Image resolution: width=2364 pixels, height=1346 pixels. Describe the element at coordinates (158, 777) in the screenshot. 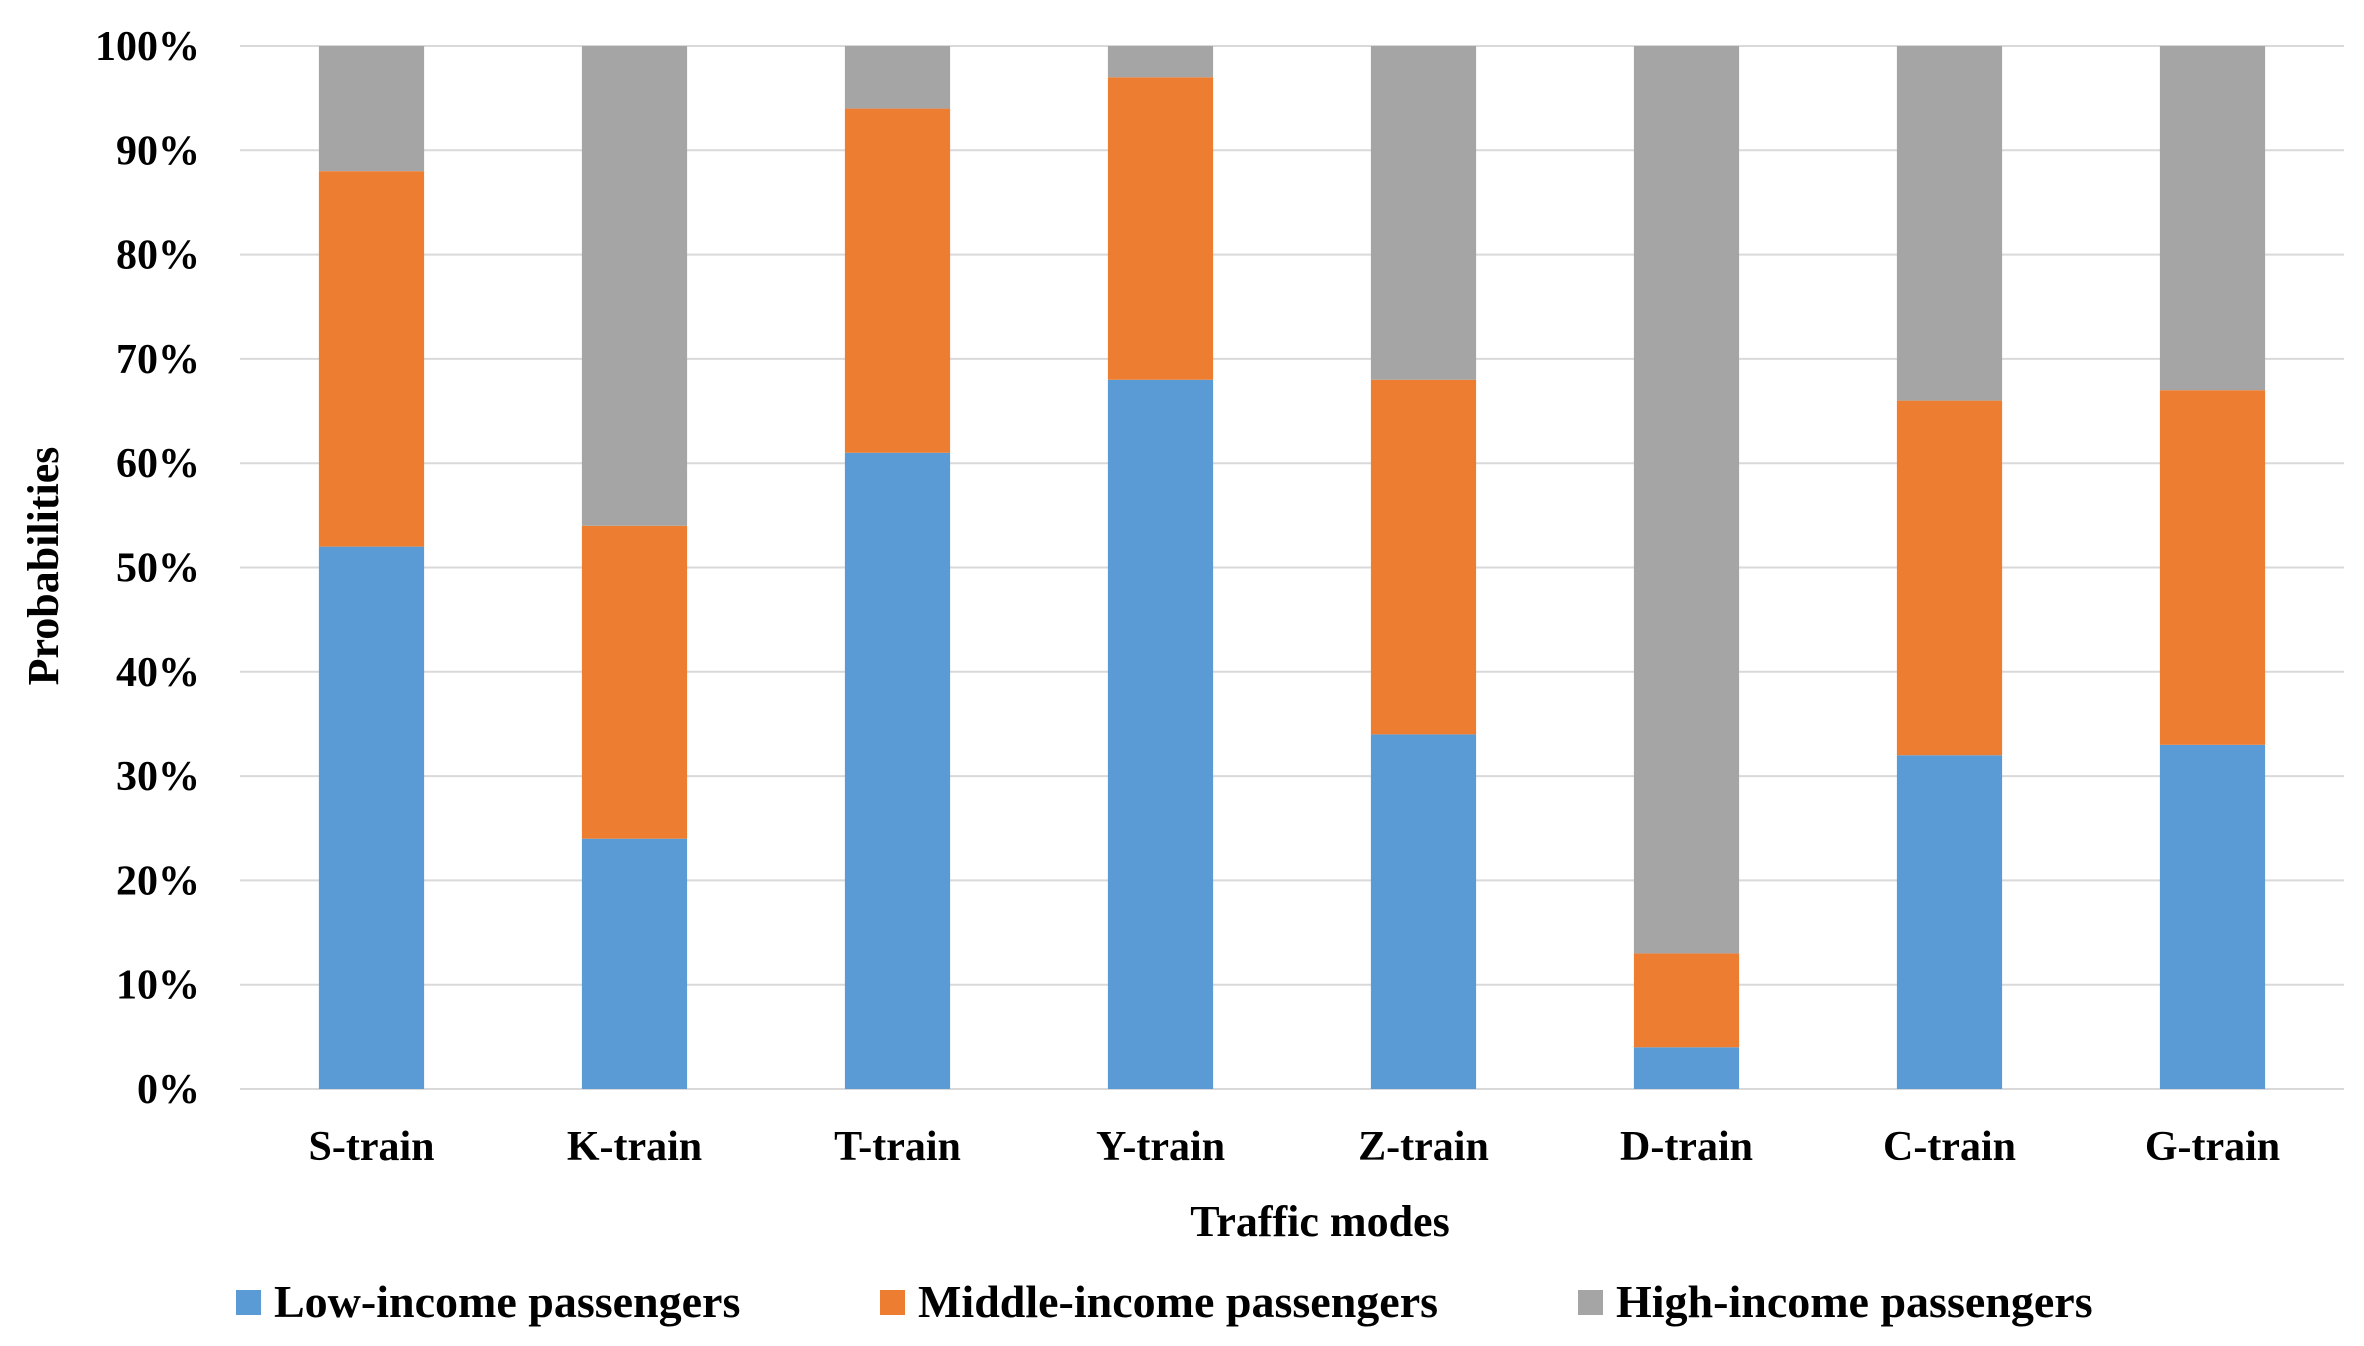

I see `y-tick-label: 30%` at that location.